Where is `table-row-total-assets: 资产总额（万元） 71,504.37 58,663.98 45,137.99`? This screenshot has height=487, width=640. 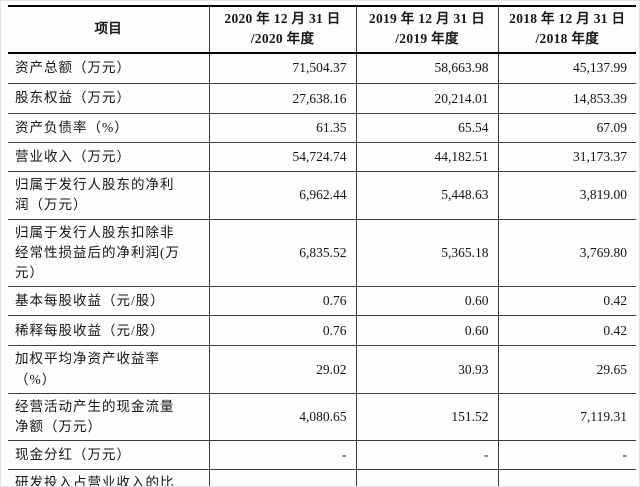 table-row-total-assets: 资产总额（万元） 71,504.37 58,663.98 45,137.99 is located at coordinates (322, 68).